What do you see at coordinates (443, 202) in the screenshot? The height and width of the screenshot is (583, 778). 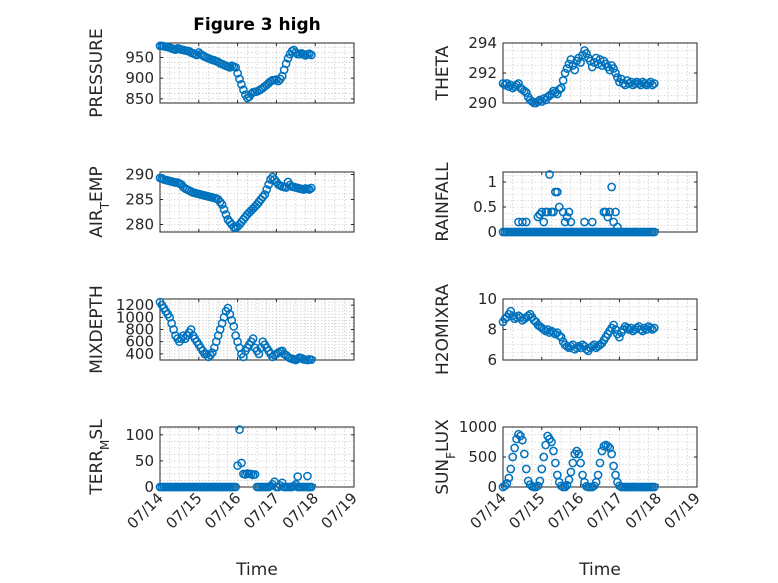 I see `y-axis-label: RAINFALL` at bounding box center [443, 202].